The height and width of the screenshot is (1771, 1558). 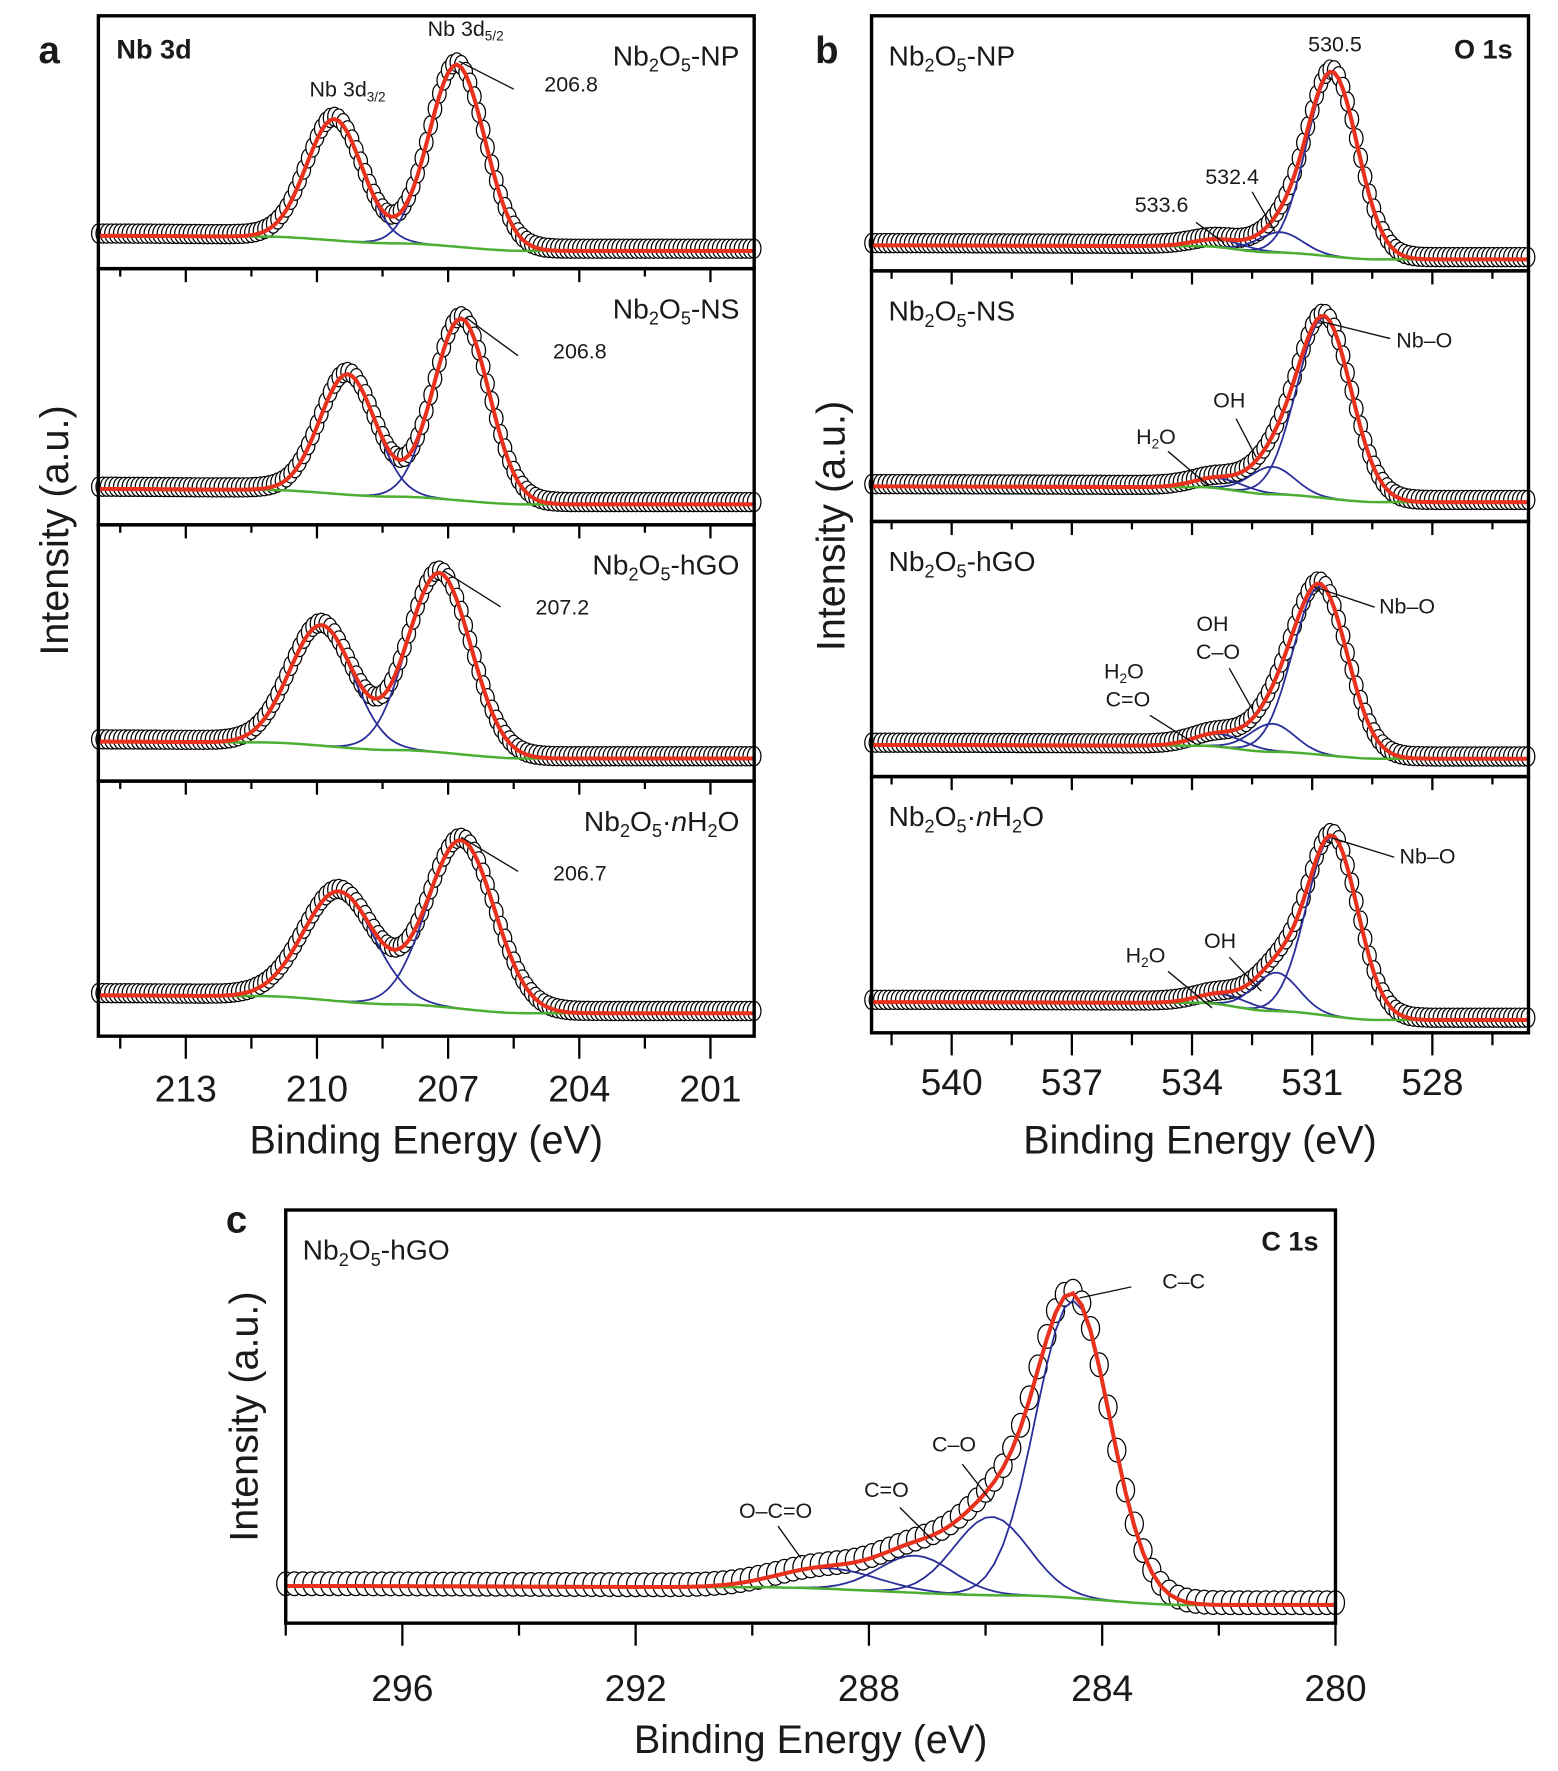 What do you see at coordinates (348, 91) in the screenshot?
I see `peak-annotation: Nb 3d3/2` at bounding box center [348, 91].